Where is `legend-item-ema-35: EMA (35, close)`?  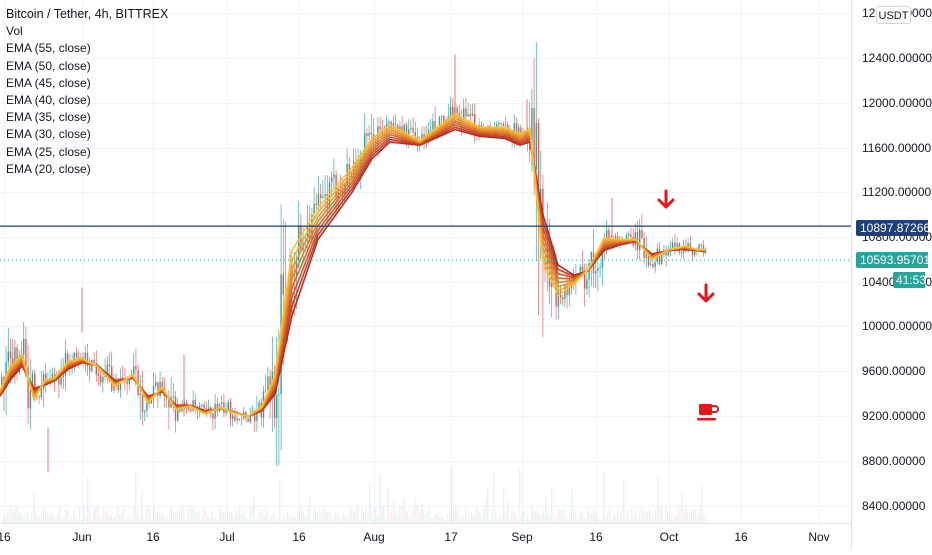
legend-item-ema-35: EMA (35, close) is located at coordinates (48, 117).